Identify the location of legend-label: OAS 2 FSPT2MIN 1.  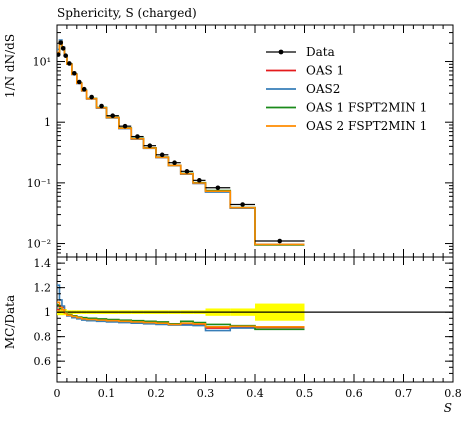
(366, 126).